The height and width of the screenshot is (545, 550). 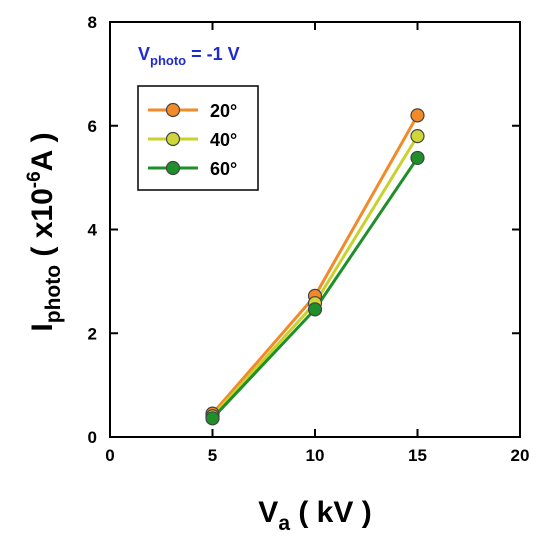 What do you see at coordinates (92, 333) in the screenshot?
I see `y-tick-label: 2` at bounding box center [92, 333].